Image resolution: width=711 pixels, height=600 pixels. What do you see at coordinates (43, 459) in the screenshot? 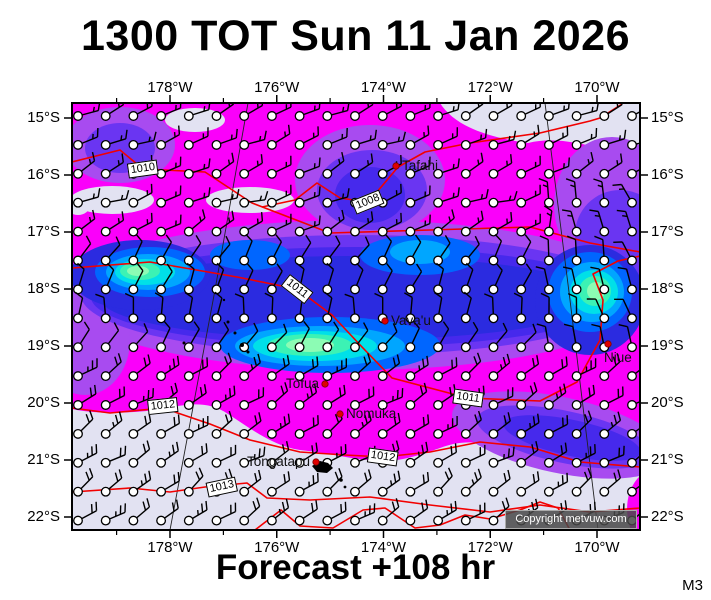
I see `lat-label-left: 21°S` at bounding box center [43, 459].